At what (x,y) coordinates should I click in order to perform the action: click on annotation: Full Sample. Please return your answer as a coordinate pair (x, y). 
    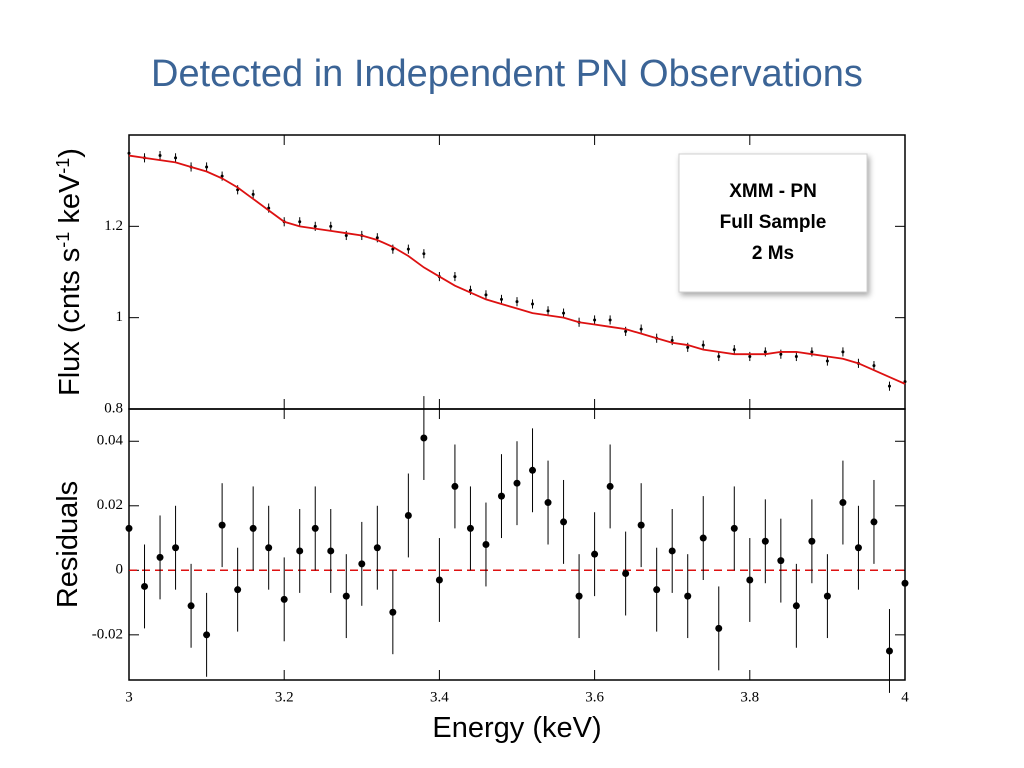
    Looking at the image, I should click on (773, 222).